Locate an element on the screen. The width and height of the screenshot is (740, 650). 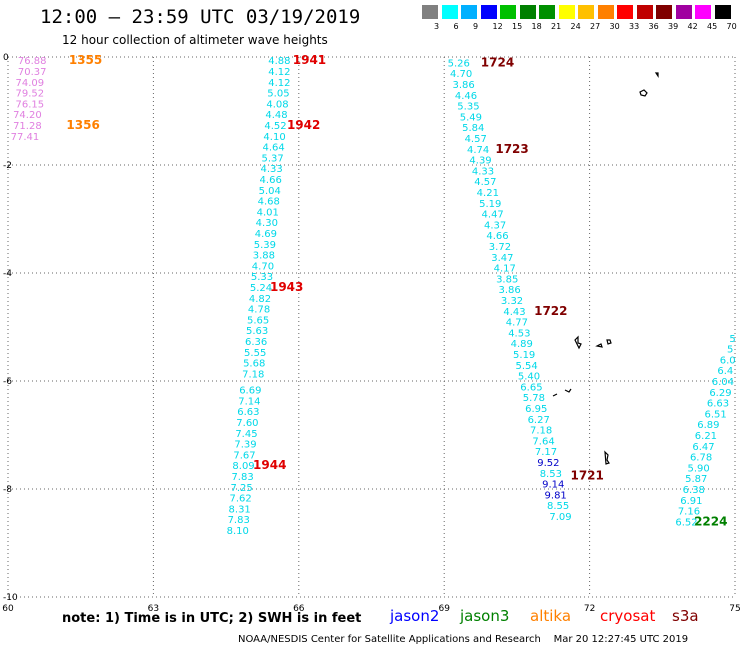
swh-value: 5.49 is located at coordinates (471, 117).